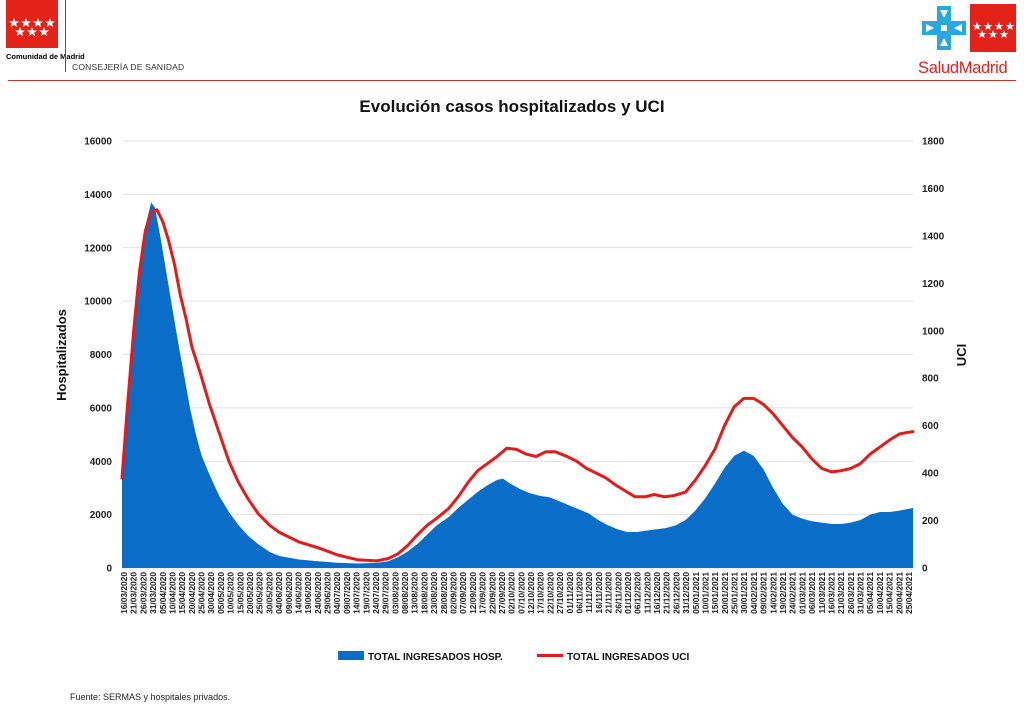  Describe the element at coordinates (128, 67) in the screenshot. I see `department-name: CONSEJERÍA DE SANIDAD` at that location.